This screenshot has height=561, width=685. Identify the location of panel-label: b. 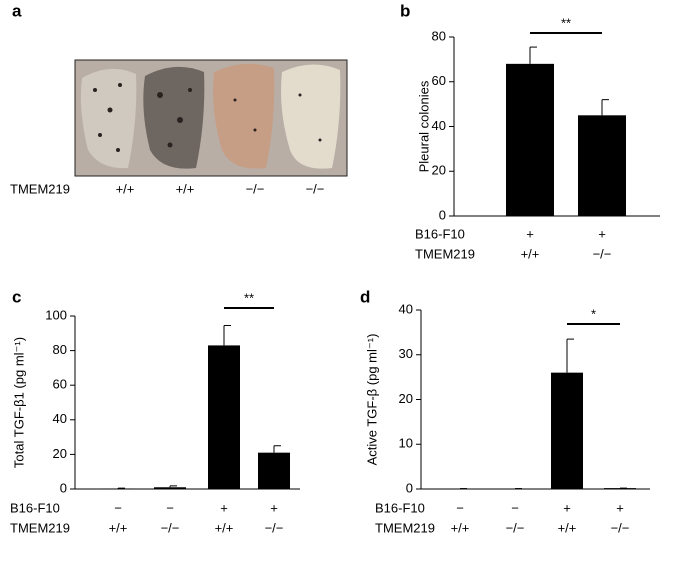
(405, 10).